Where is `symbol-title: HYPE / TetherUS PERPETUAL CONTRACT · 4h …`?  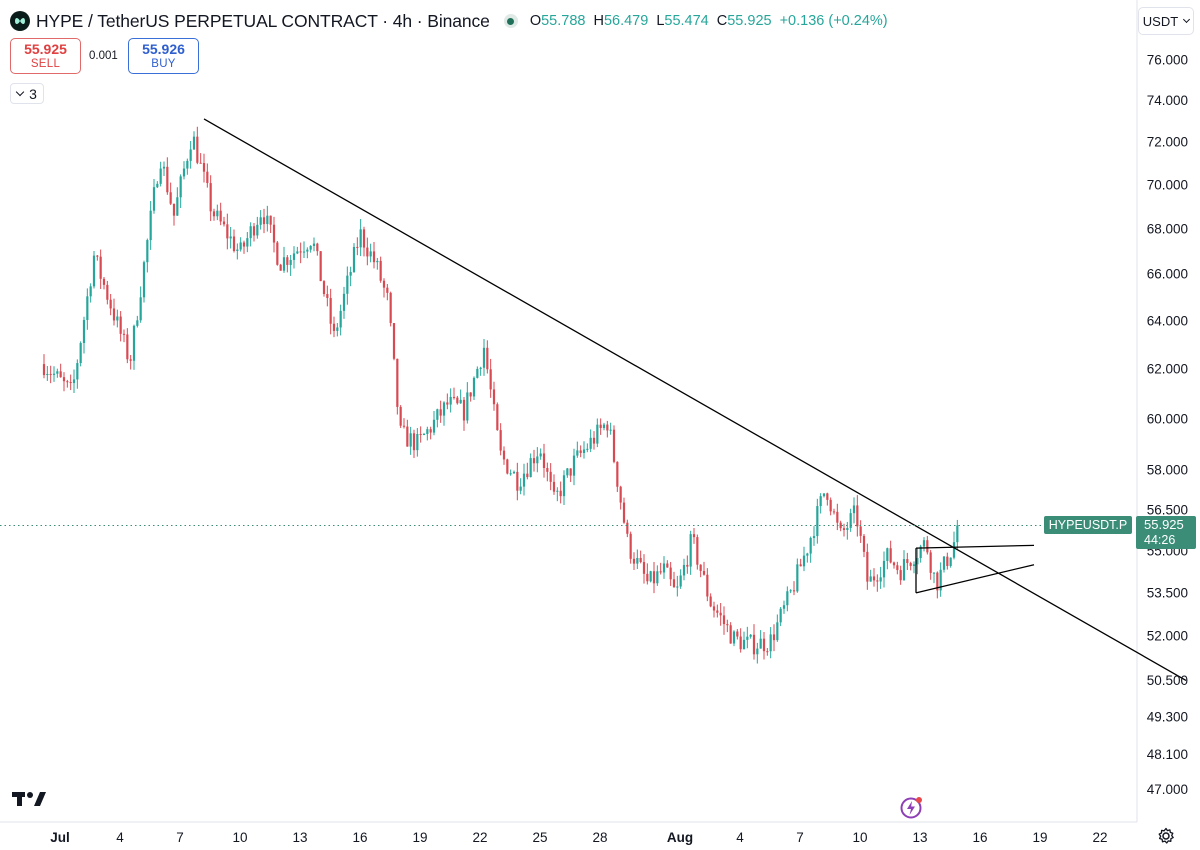
symbol-title: HYPE / TetherUS PERPETUAL CONTRACT · 4h … is located at coordinates (263, 20).